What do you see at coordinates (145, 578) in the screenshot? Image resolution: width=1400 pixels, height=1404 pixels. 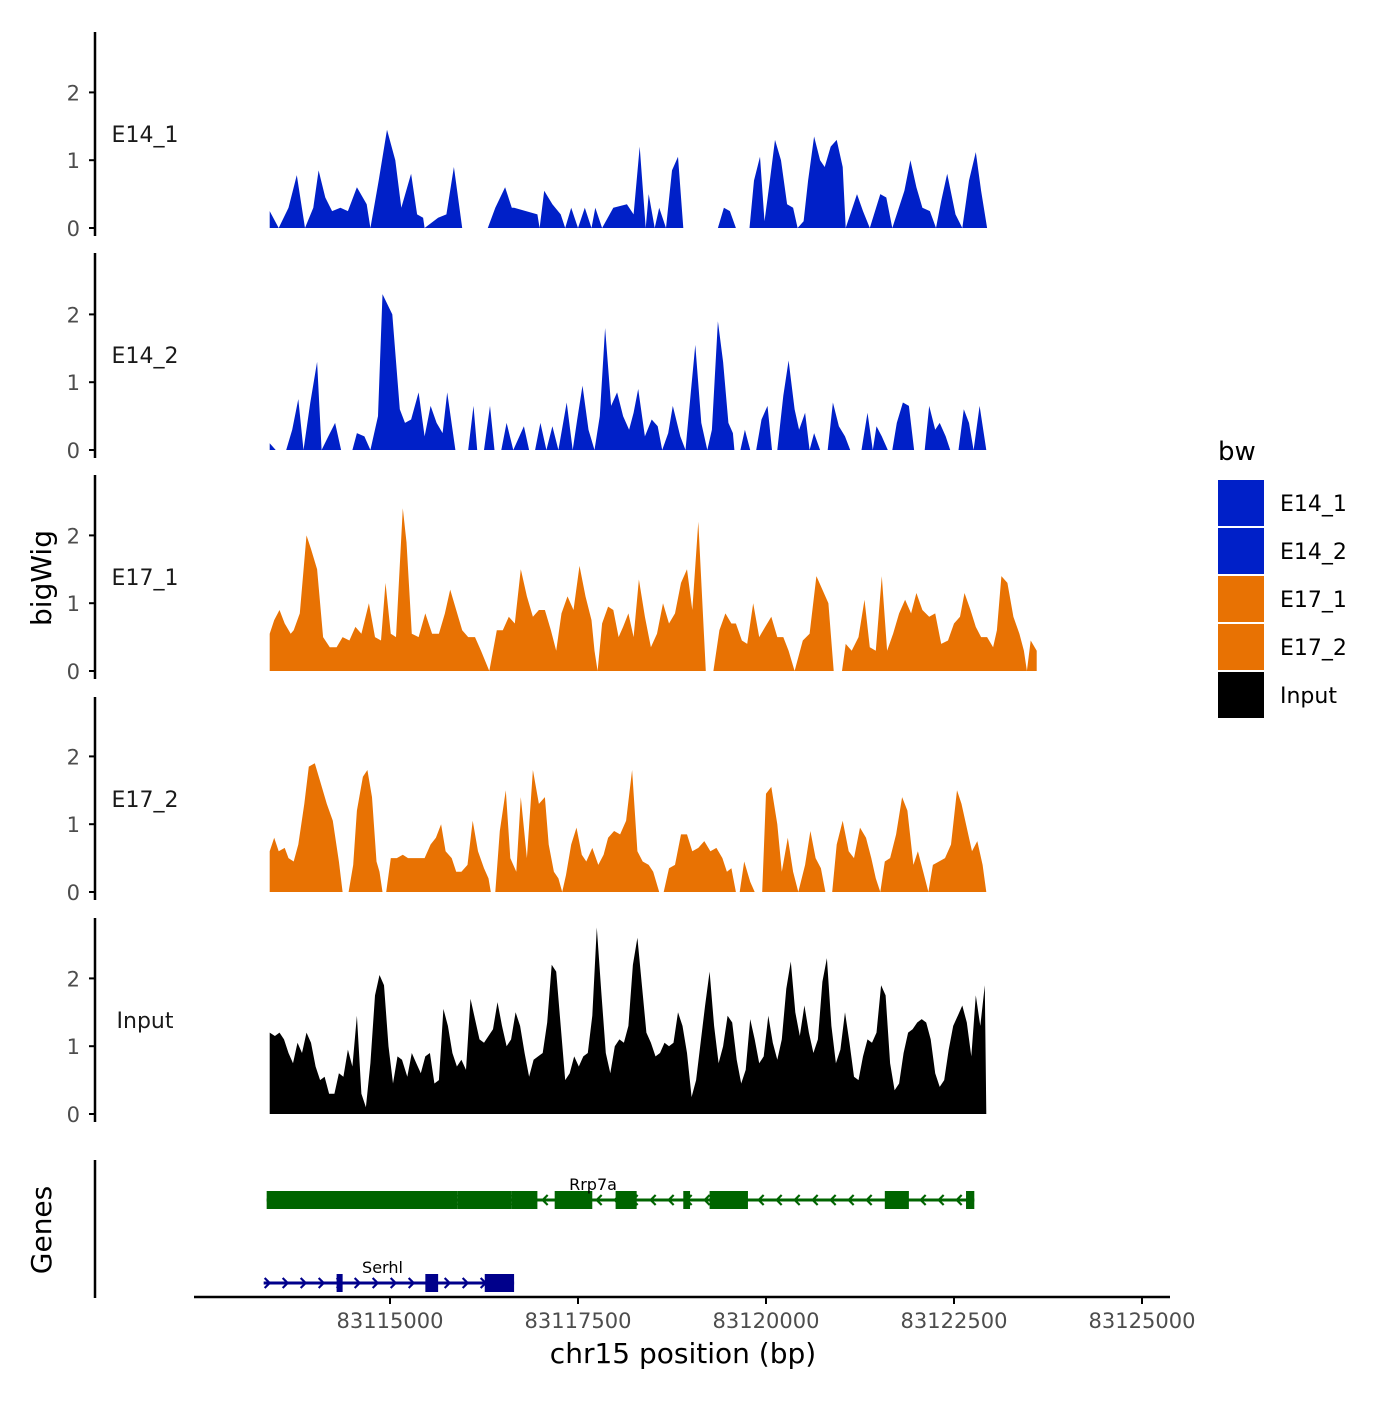 I see `track-label: E17_1` at bounding box center [145, 578].